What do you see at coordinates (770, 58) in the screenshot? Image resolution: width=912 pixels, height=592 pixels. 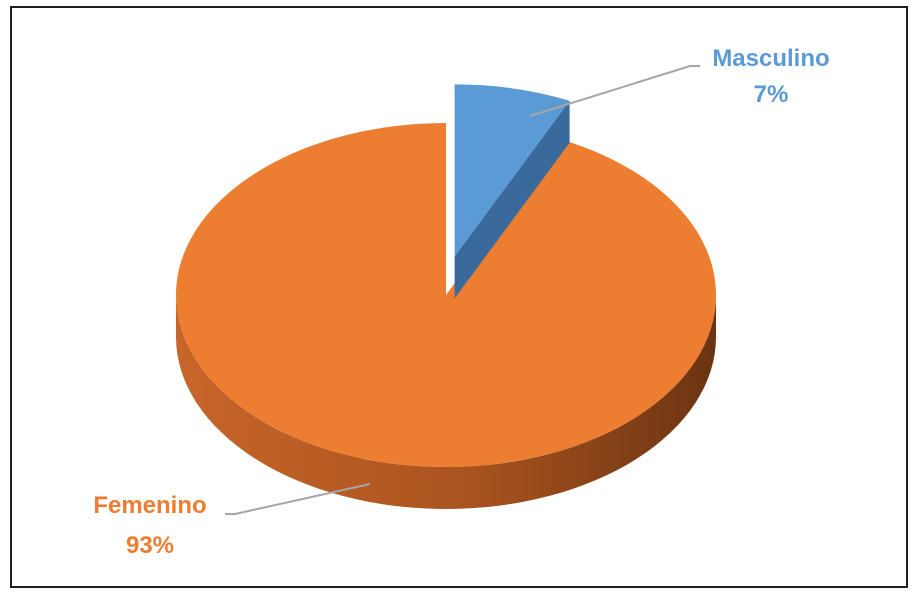 I see `data-label-masculino: Masculino` at bounding box center [770, 58].